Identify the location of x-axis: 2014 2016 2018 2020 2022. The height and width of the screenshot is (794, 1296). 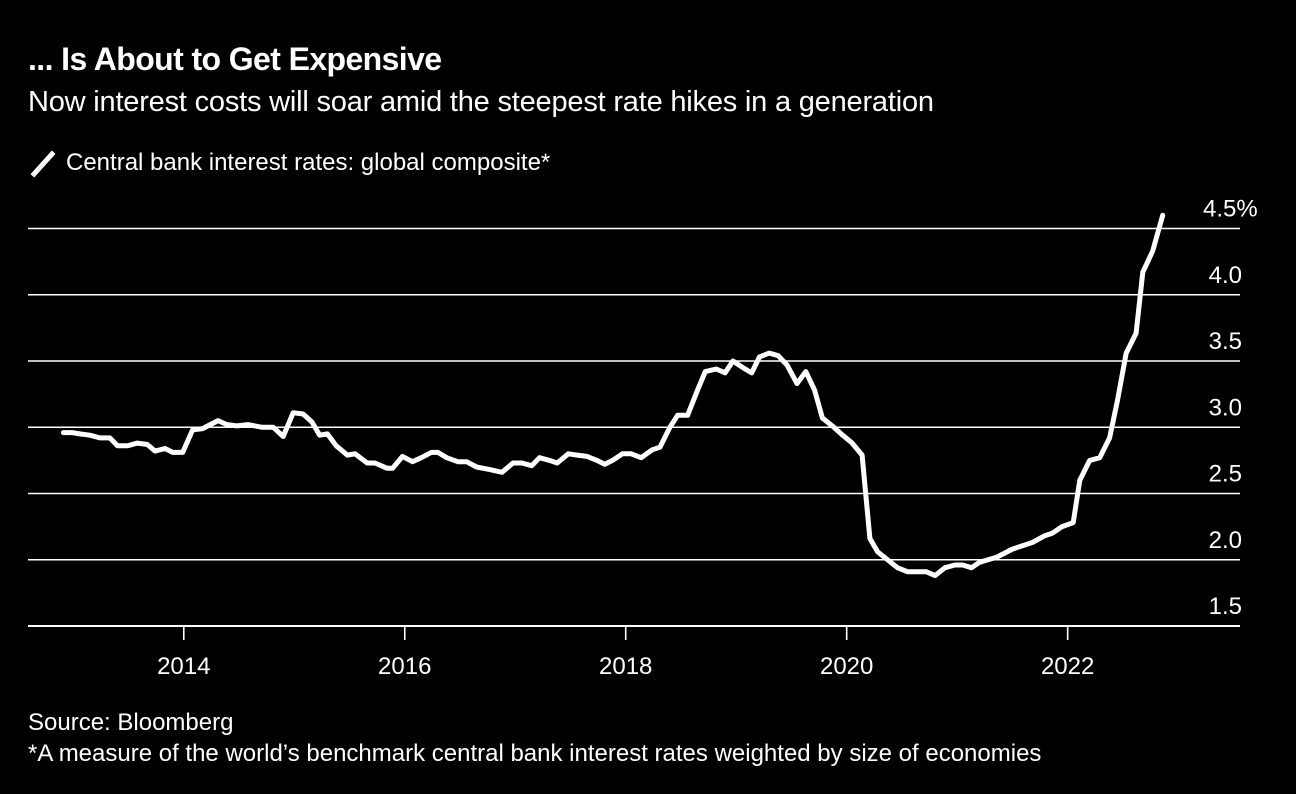
(625, 653).